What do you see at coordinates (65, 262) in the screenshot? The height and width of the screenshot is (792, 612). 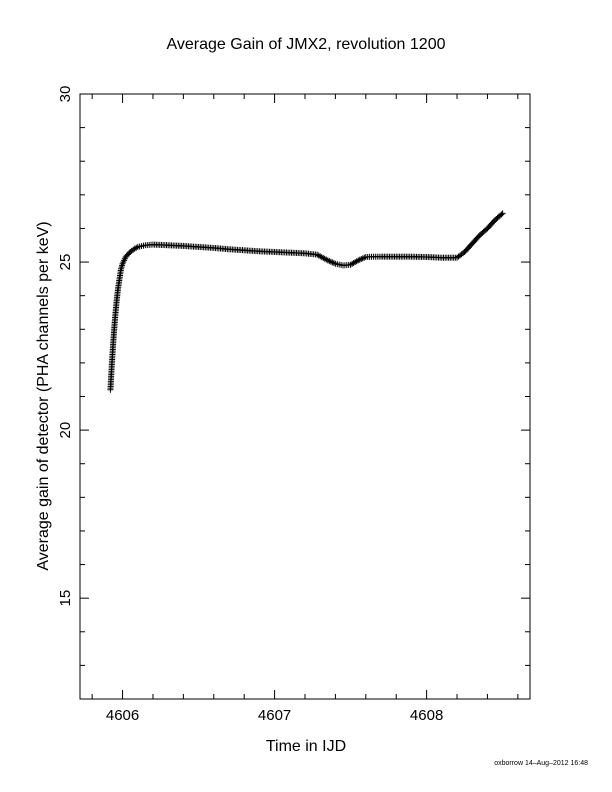 I see `y-tick-label: 25` at bounding box center [65, 262].